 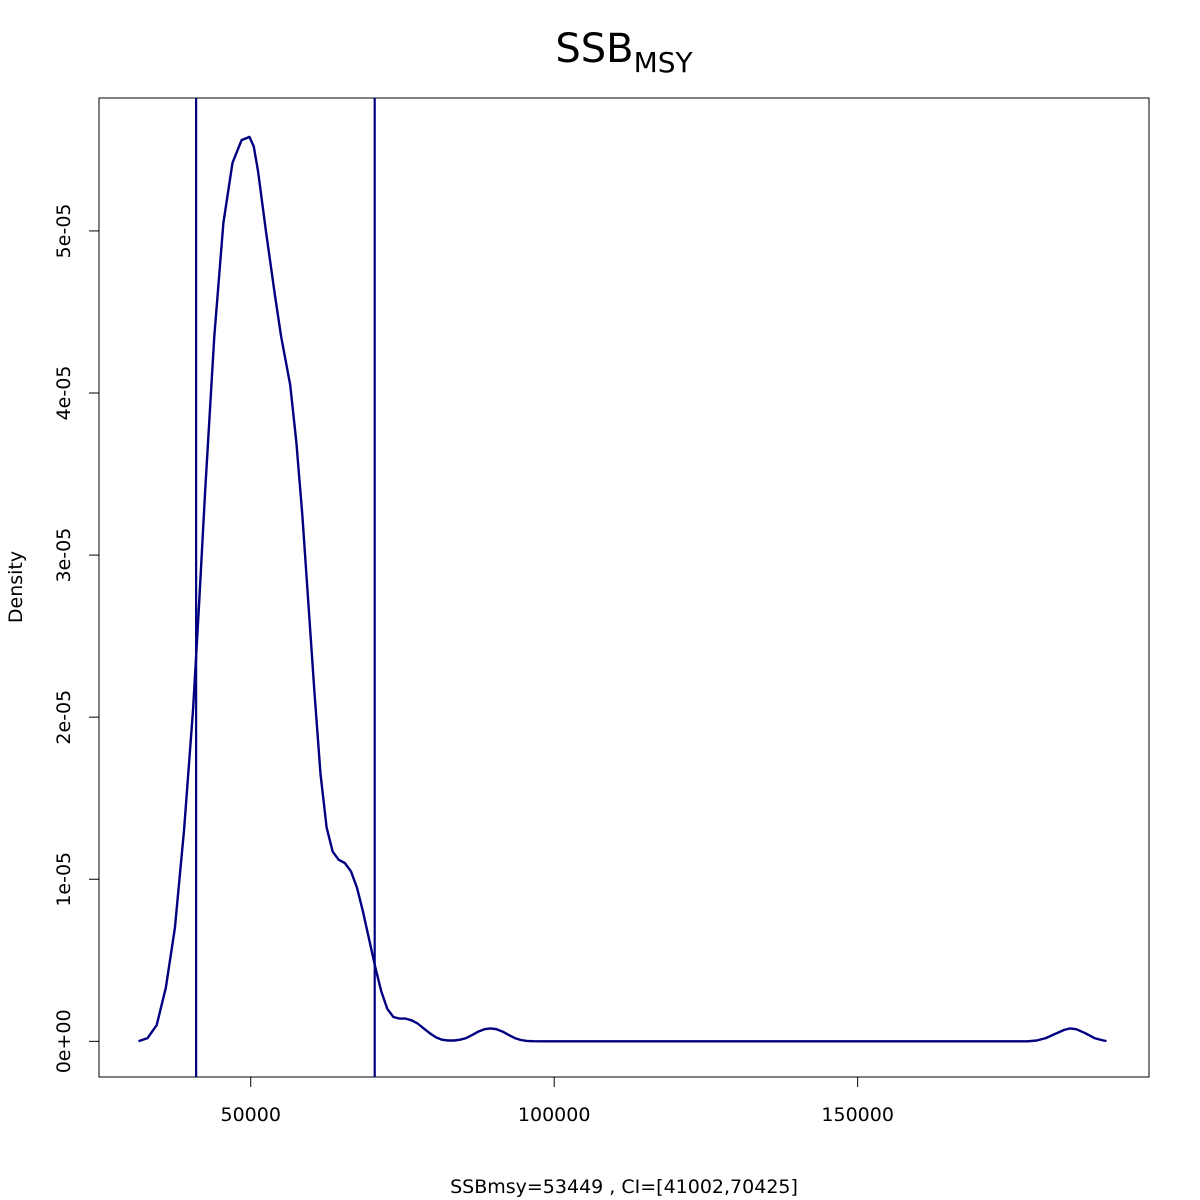 What do you see at coordinates (64, 879) in the screenshot?
I see `y-tick-label: 1e-05` at bounding box center [64, 879].